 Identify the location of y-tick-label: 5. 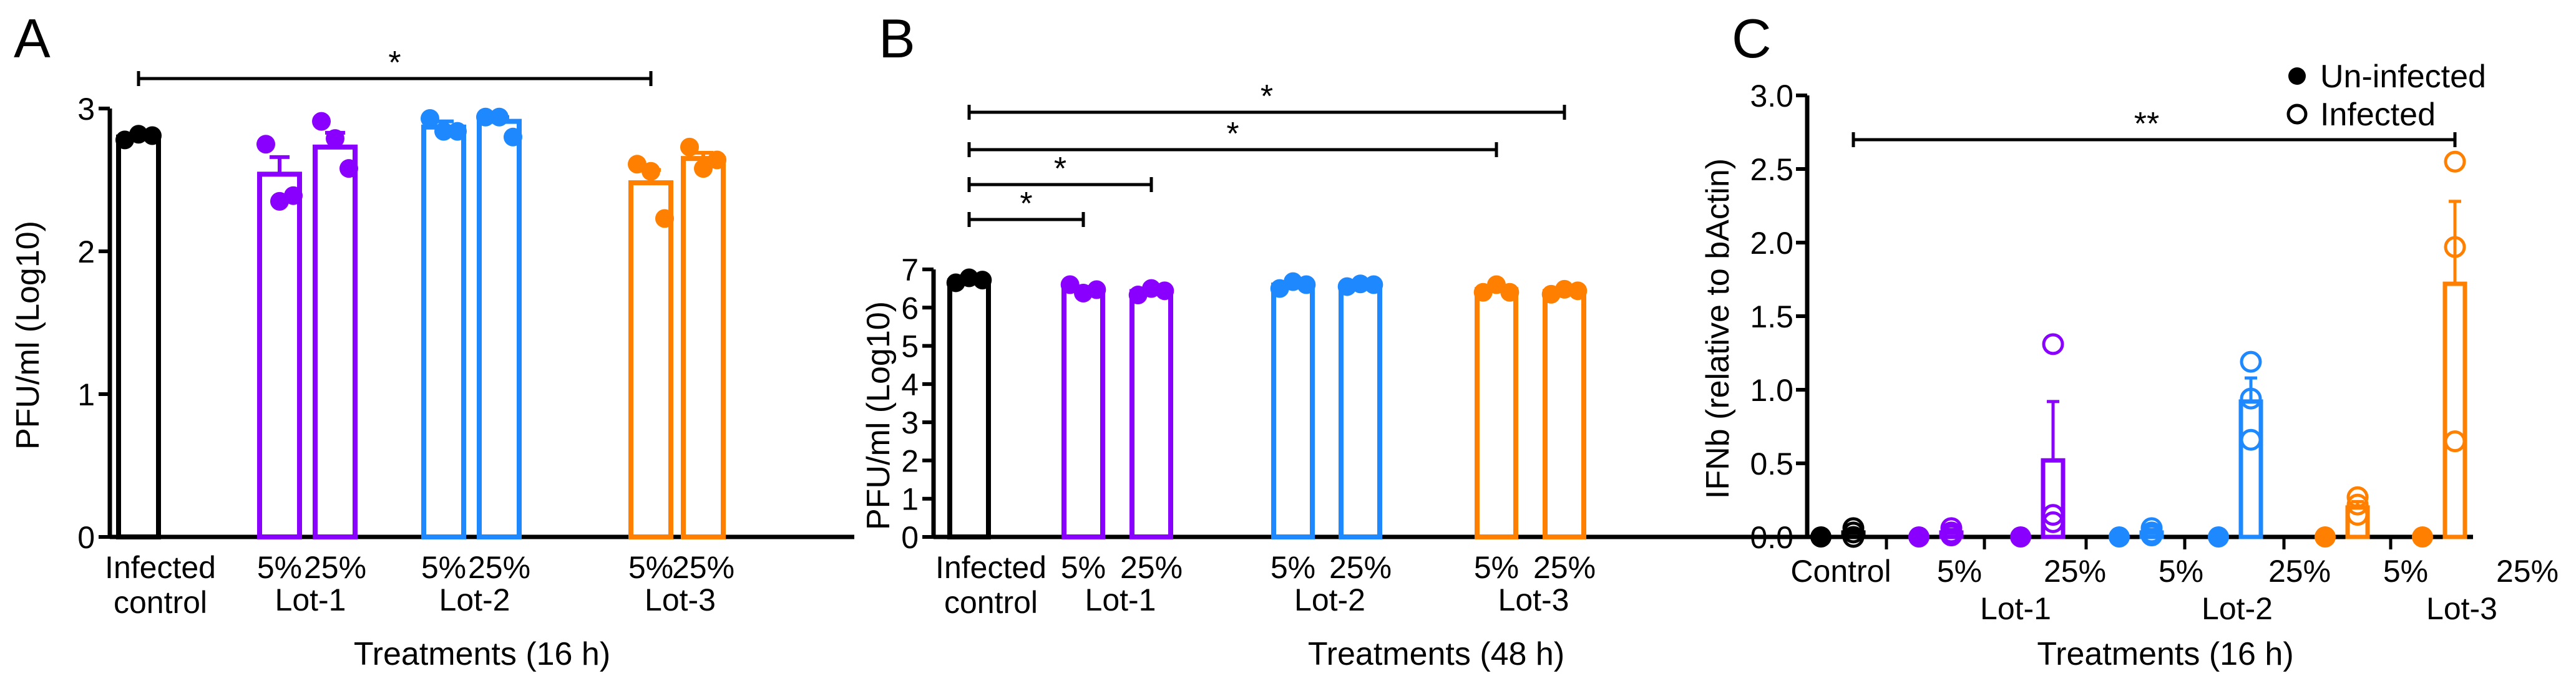
(910, 346).